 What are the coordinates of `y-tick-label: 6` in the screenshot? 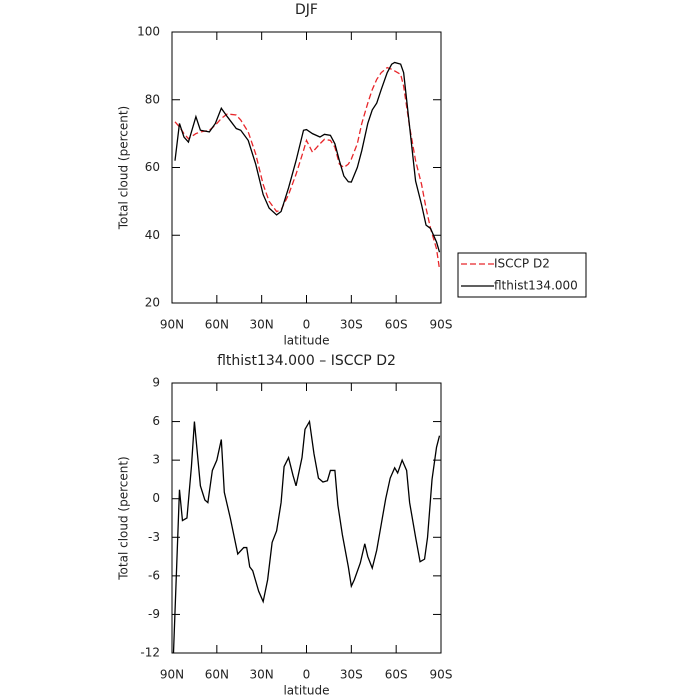 It's located at (156, 421).